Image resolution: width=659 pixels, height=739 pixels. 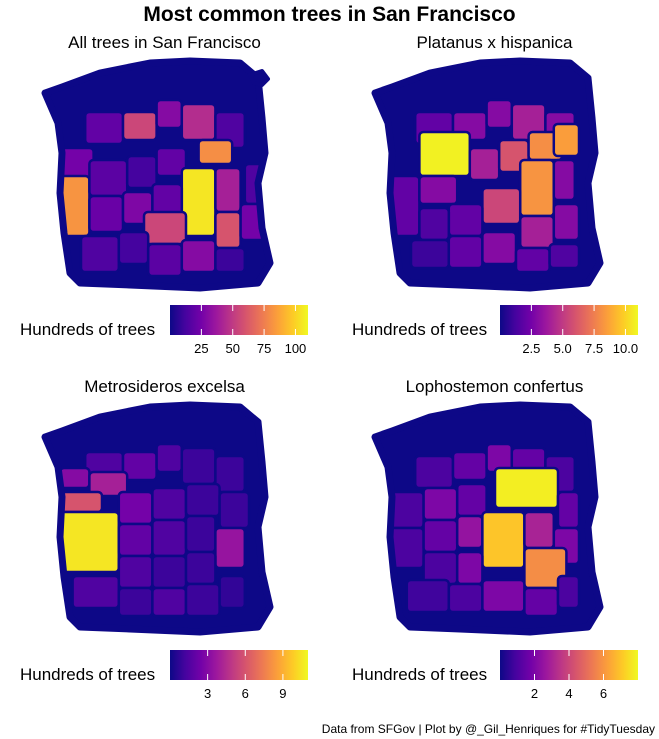 What do you see at coordinates (625, 348) in the screenshot?
I see `legend-tick-label: 10.0` at bounding box center [625, 348].